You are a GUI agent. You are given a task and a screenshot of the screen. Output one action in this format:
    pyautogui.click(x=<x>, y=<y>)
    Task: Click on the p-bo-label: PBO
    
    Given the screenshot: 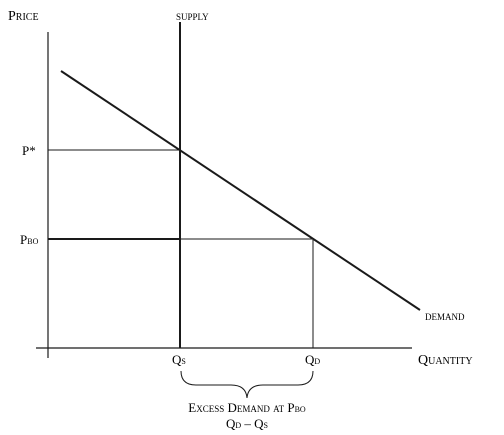 What is the action you would take?
    pyautogui.click(x=29, y=239)
    